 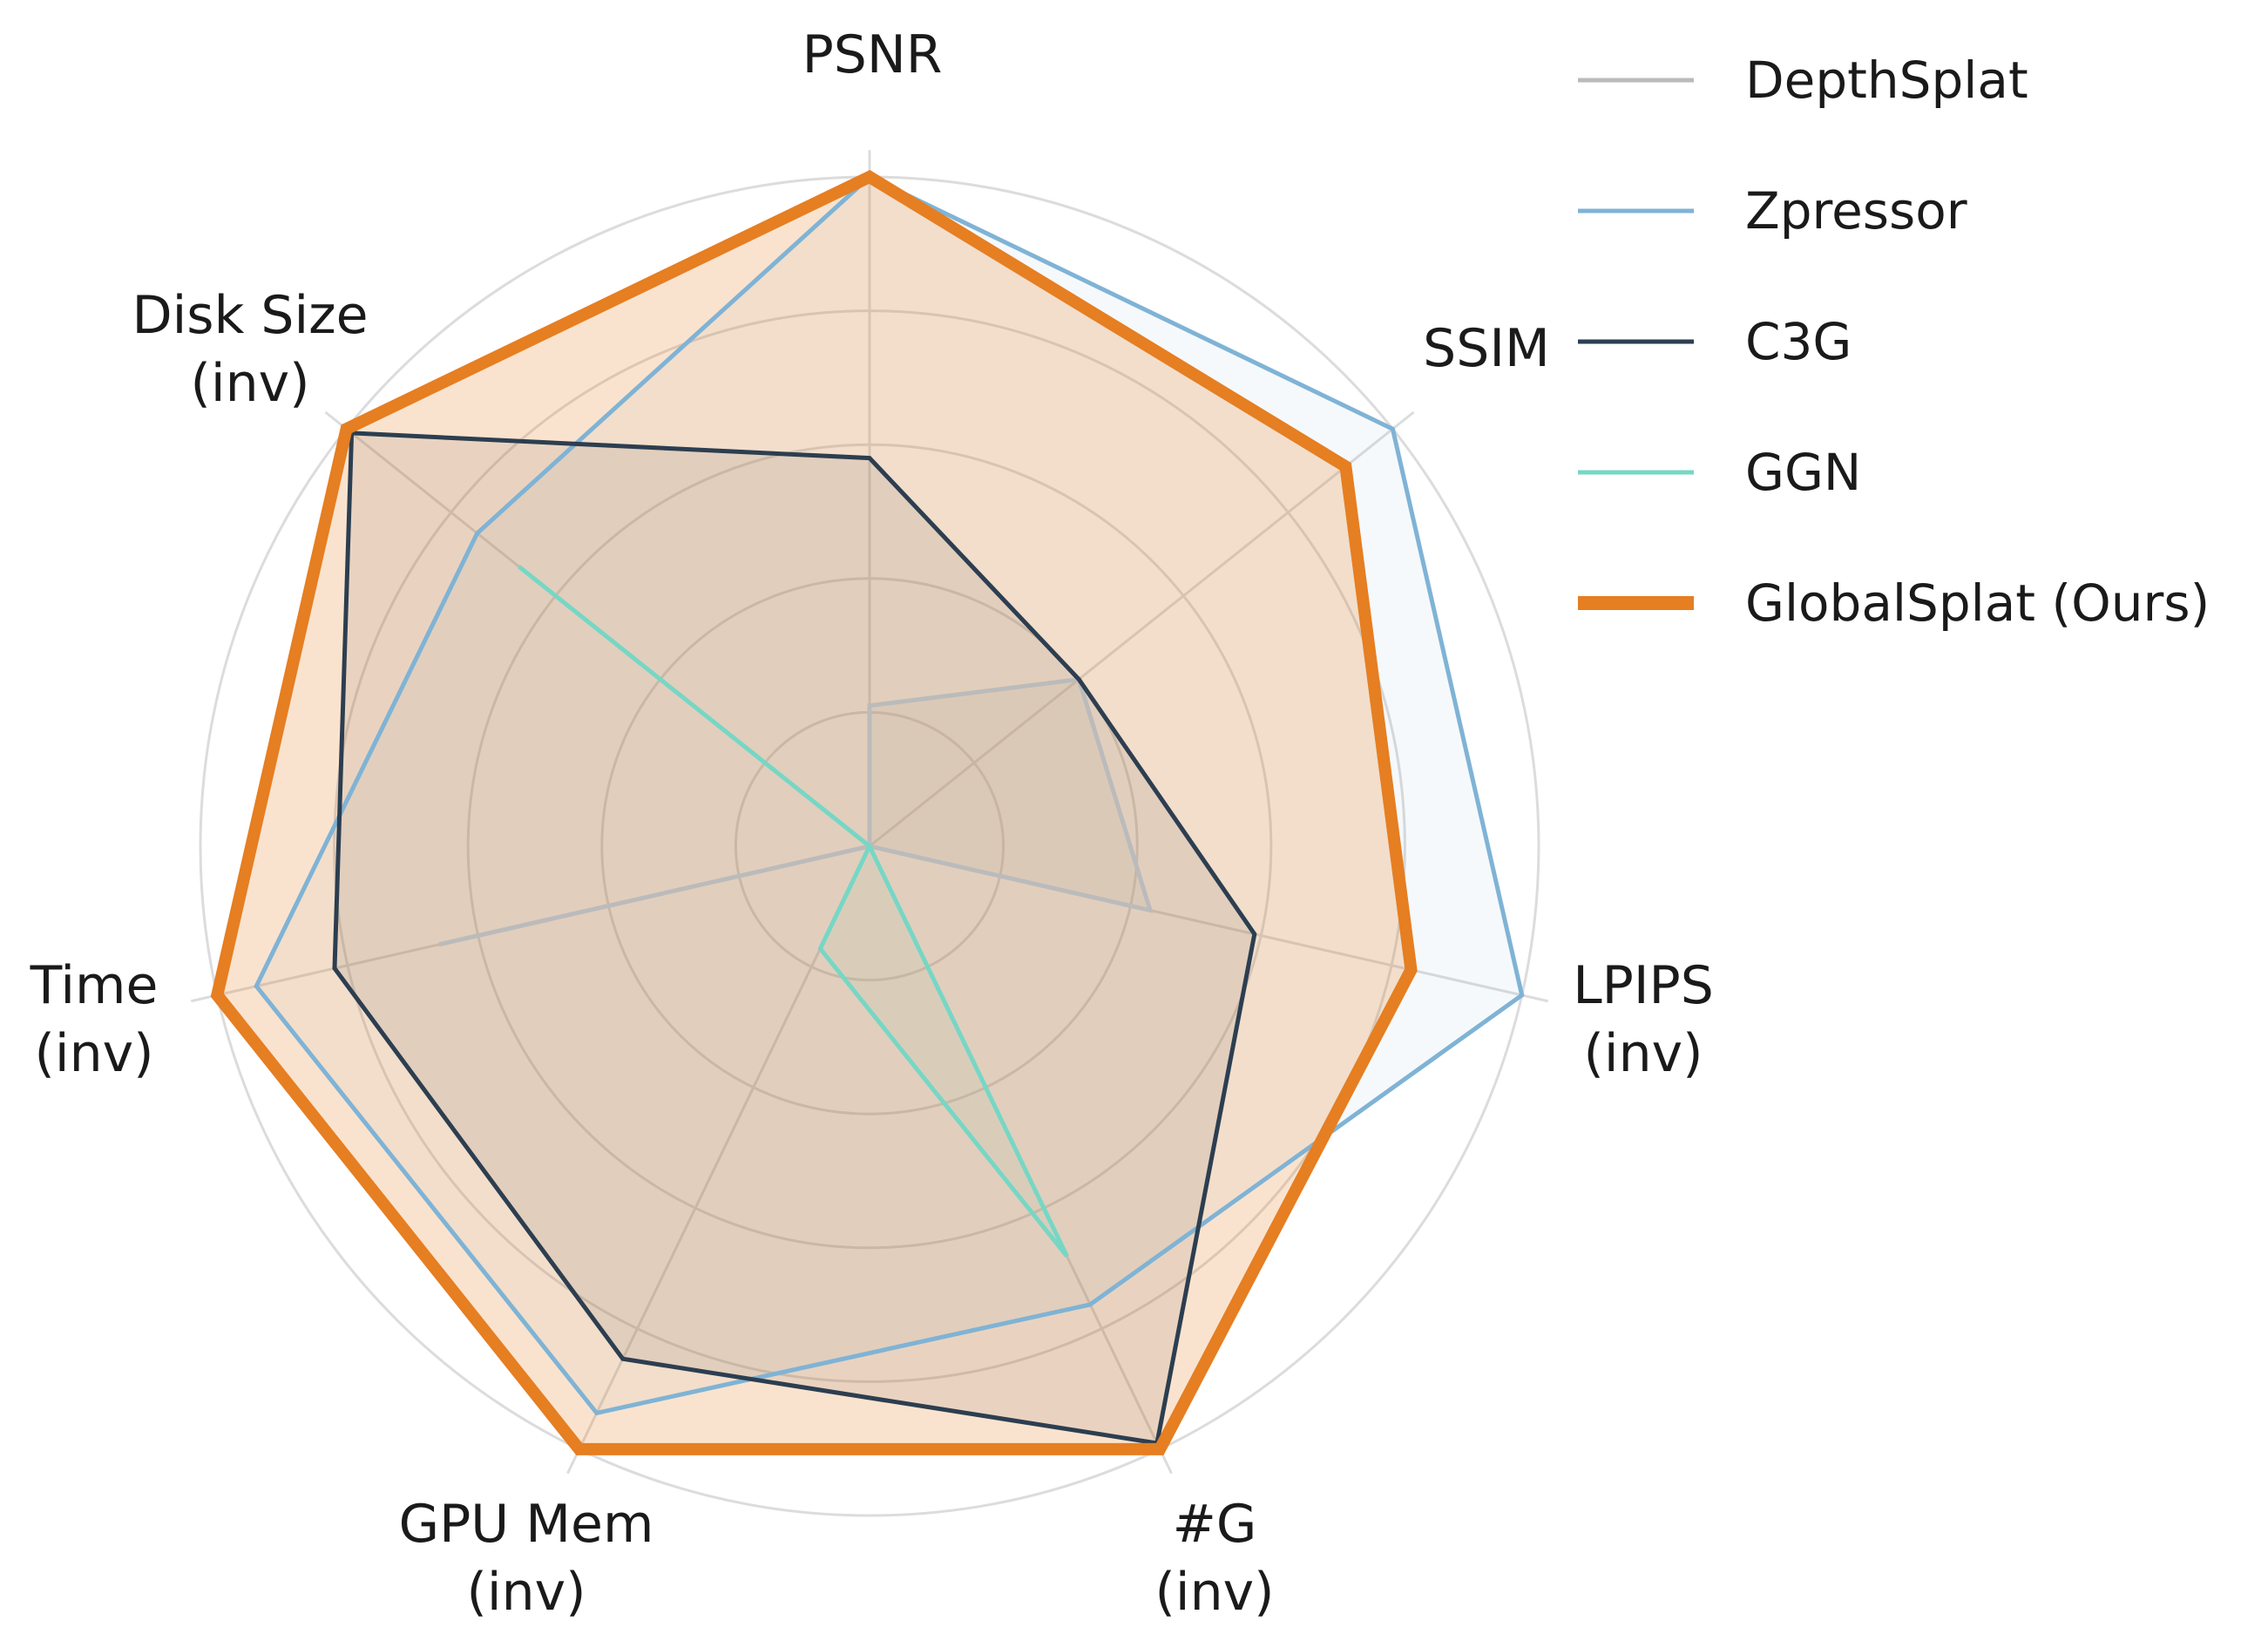 I want to click on legend-label: Zpressor, so click(x=1856, y=211).